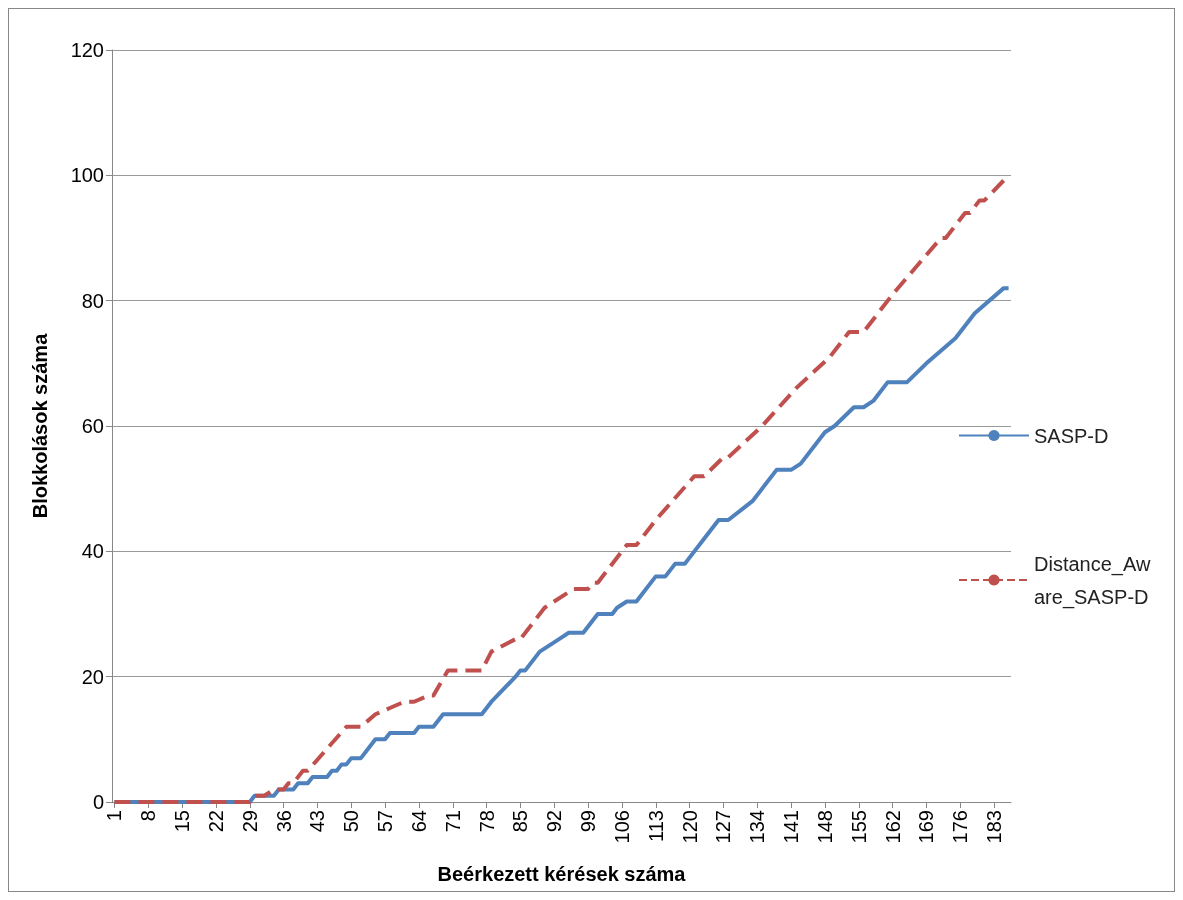  What do you see at coordinates (92, 300) in the screenshot?
I see `y-tick-label: 80` at bounding box center [92, 300].